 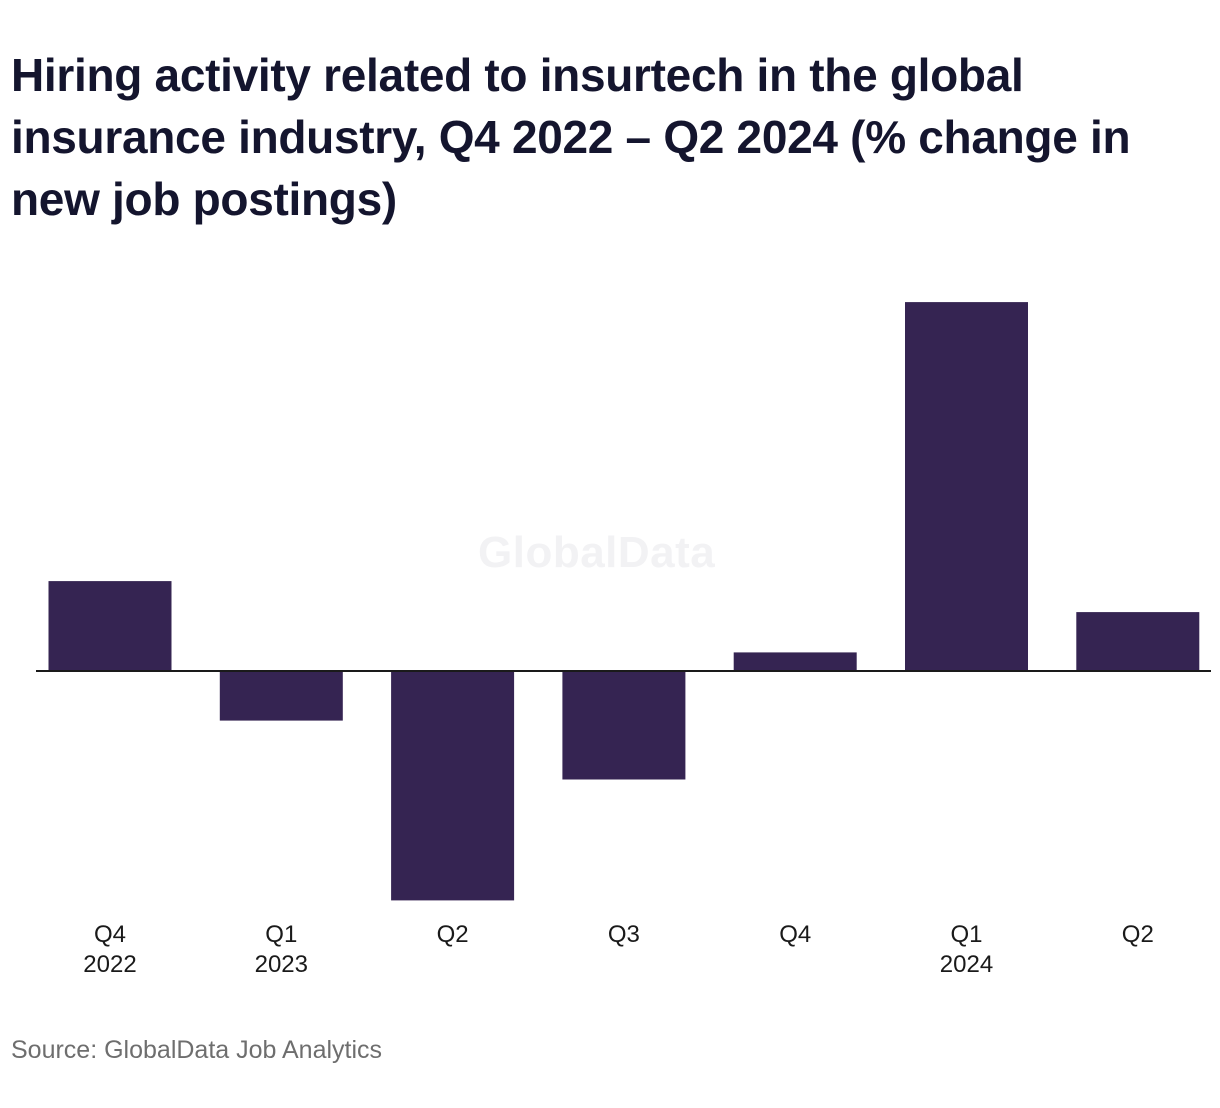 I want to click on tick-label-quarter: Q3, so click(x=624, y=934).